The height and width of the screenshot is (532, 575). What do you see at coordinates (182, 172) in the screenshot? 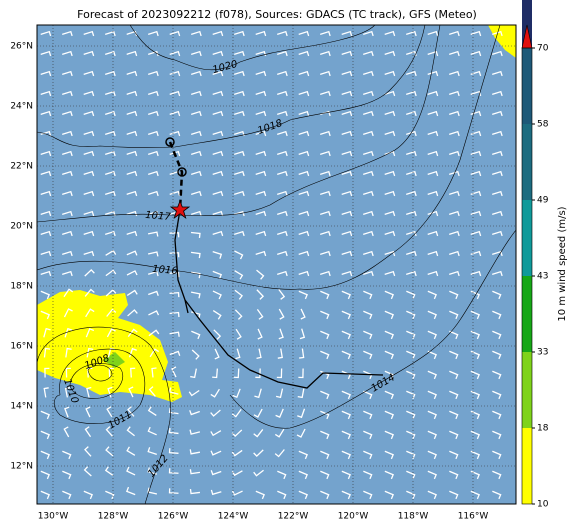
I see `forecast-point` at bounding box center [182, 172].